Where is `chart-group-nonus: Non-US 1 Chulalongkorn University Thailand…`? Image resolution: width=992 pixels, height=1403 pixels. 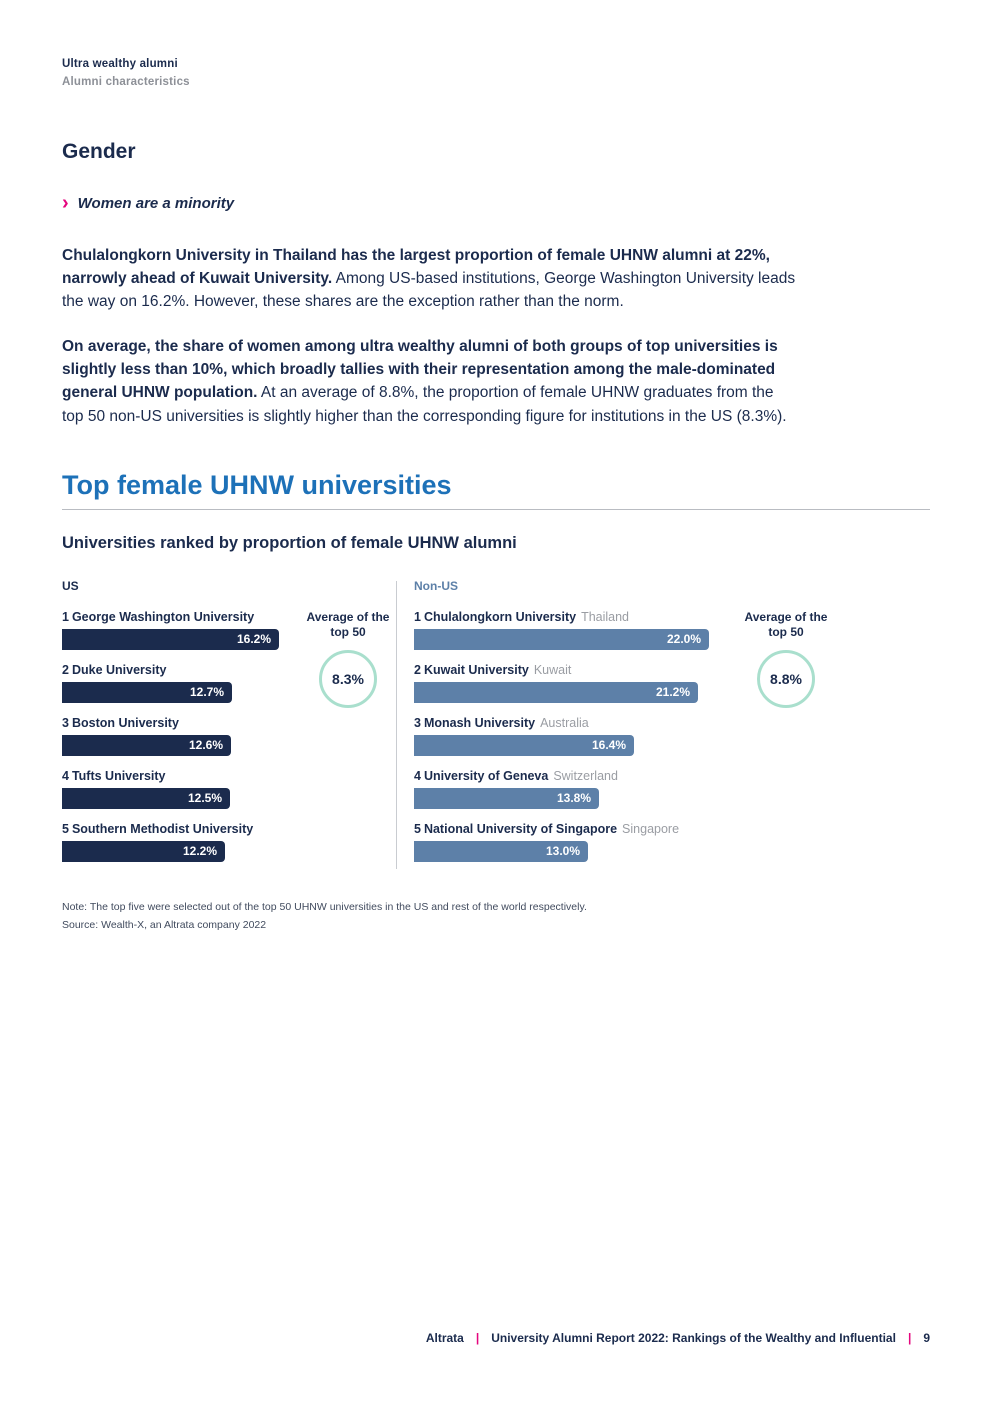
chart-group-nonus: Non-US 1 Chulalongkorn University Thailand… is located at coordinates (663, 727).